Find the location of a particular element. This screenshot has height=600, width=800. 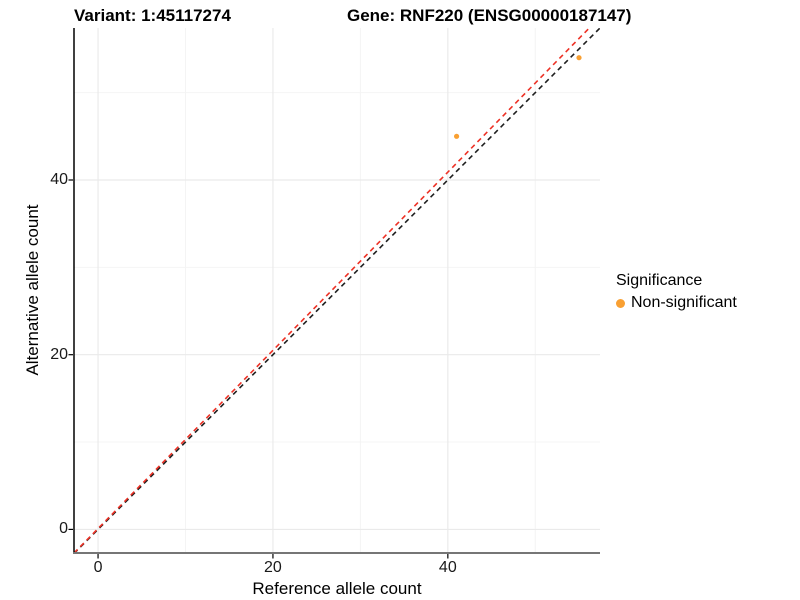

x-tick-label: 20 is located at coordinates (273, 567).